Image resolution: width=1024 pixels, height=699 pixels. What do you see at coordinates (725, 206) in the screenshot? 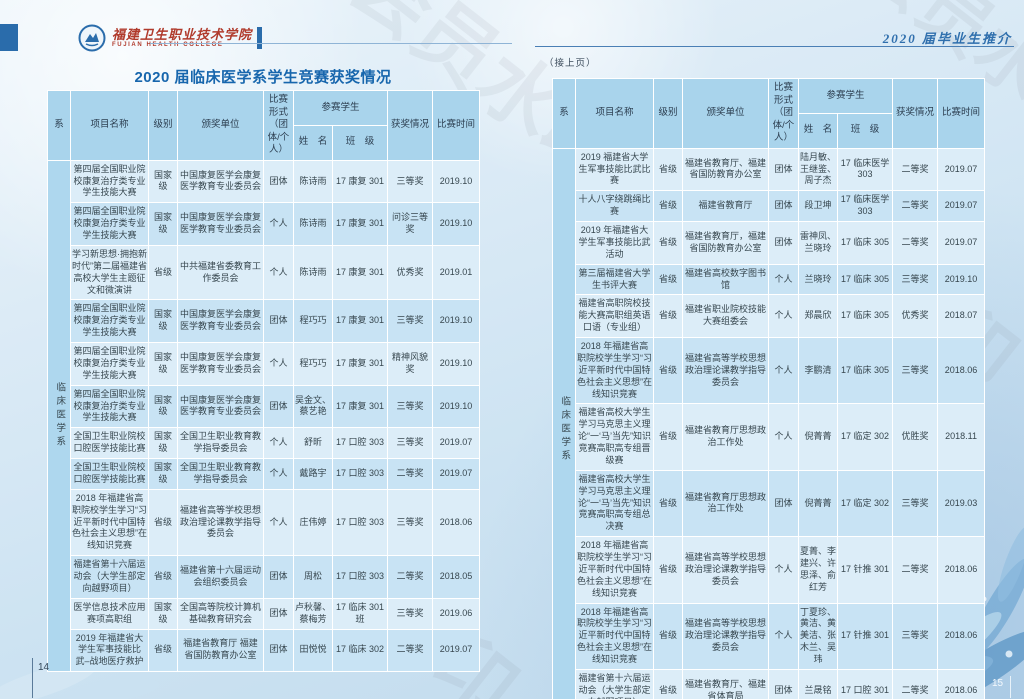
I see `unit-cell: 福建省教育厅` at bounding box center [725, 206].